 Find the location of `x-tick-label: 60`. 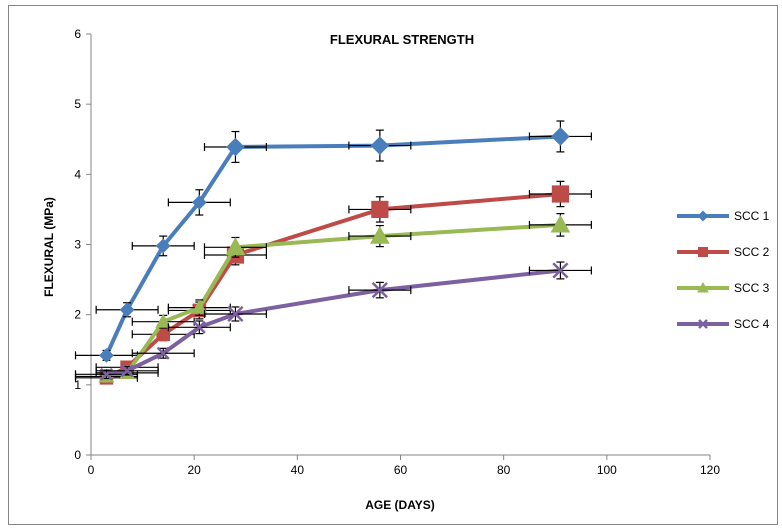

x-tick-label: 60 is located at coordinates (401, 470).